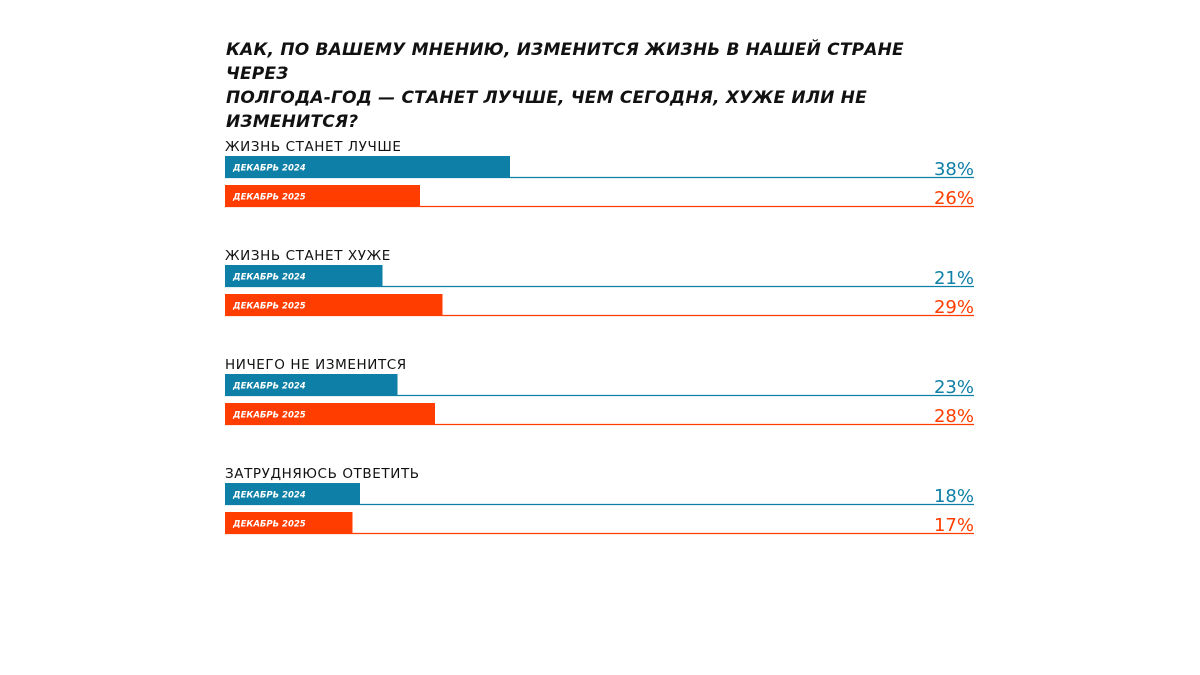 This screenshot has width=1200, height=675. What do you see at coordinates (954, 198) in the screenshot?
I see `value-label: 26%` at bounding box center [954, 198].